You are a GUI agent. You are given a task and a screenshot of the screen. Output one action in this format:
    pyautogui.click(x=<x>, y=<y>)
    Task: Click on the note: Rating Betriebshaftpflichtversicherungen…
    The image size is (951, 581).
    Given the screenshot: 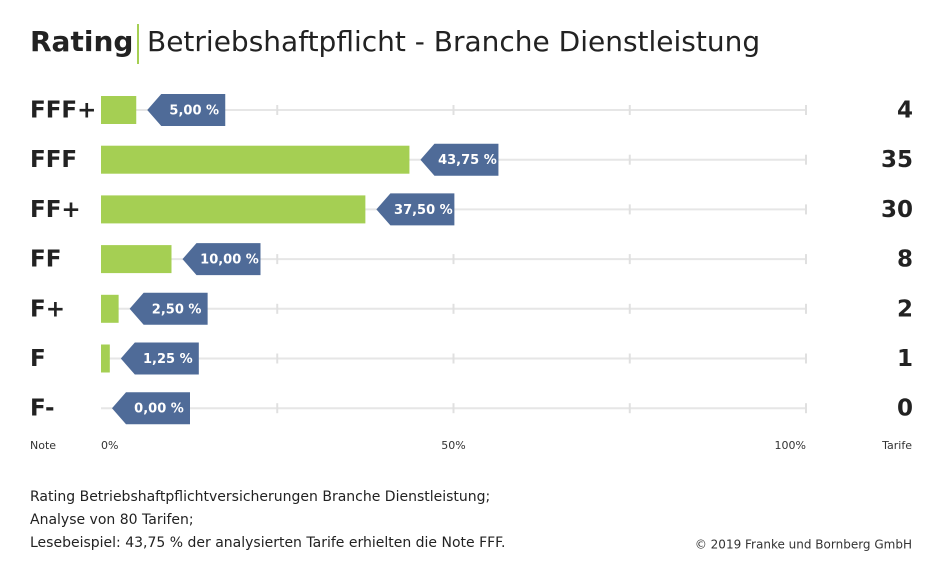 What is the action you would take?
    pyautogui.click(x=260, y=497)
    